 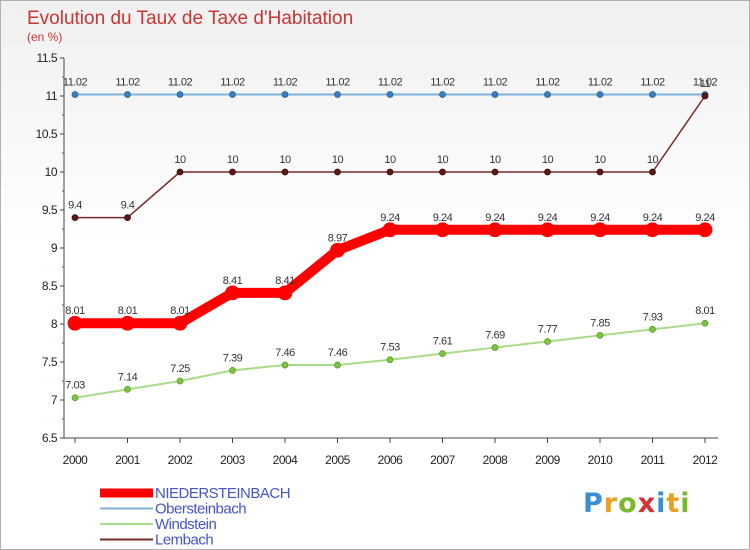 What do you see at coordinates (75, 206) in the screenshot?
I see `data-label: 9.4` at bounding box center [75, 206].